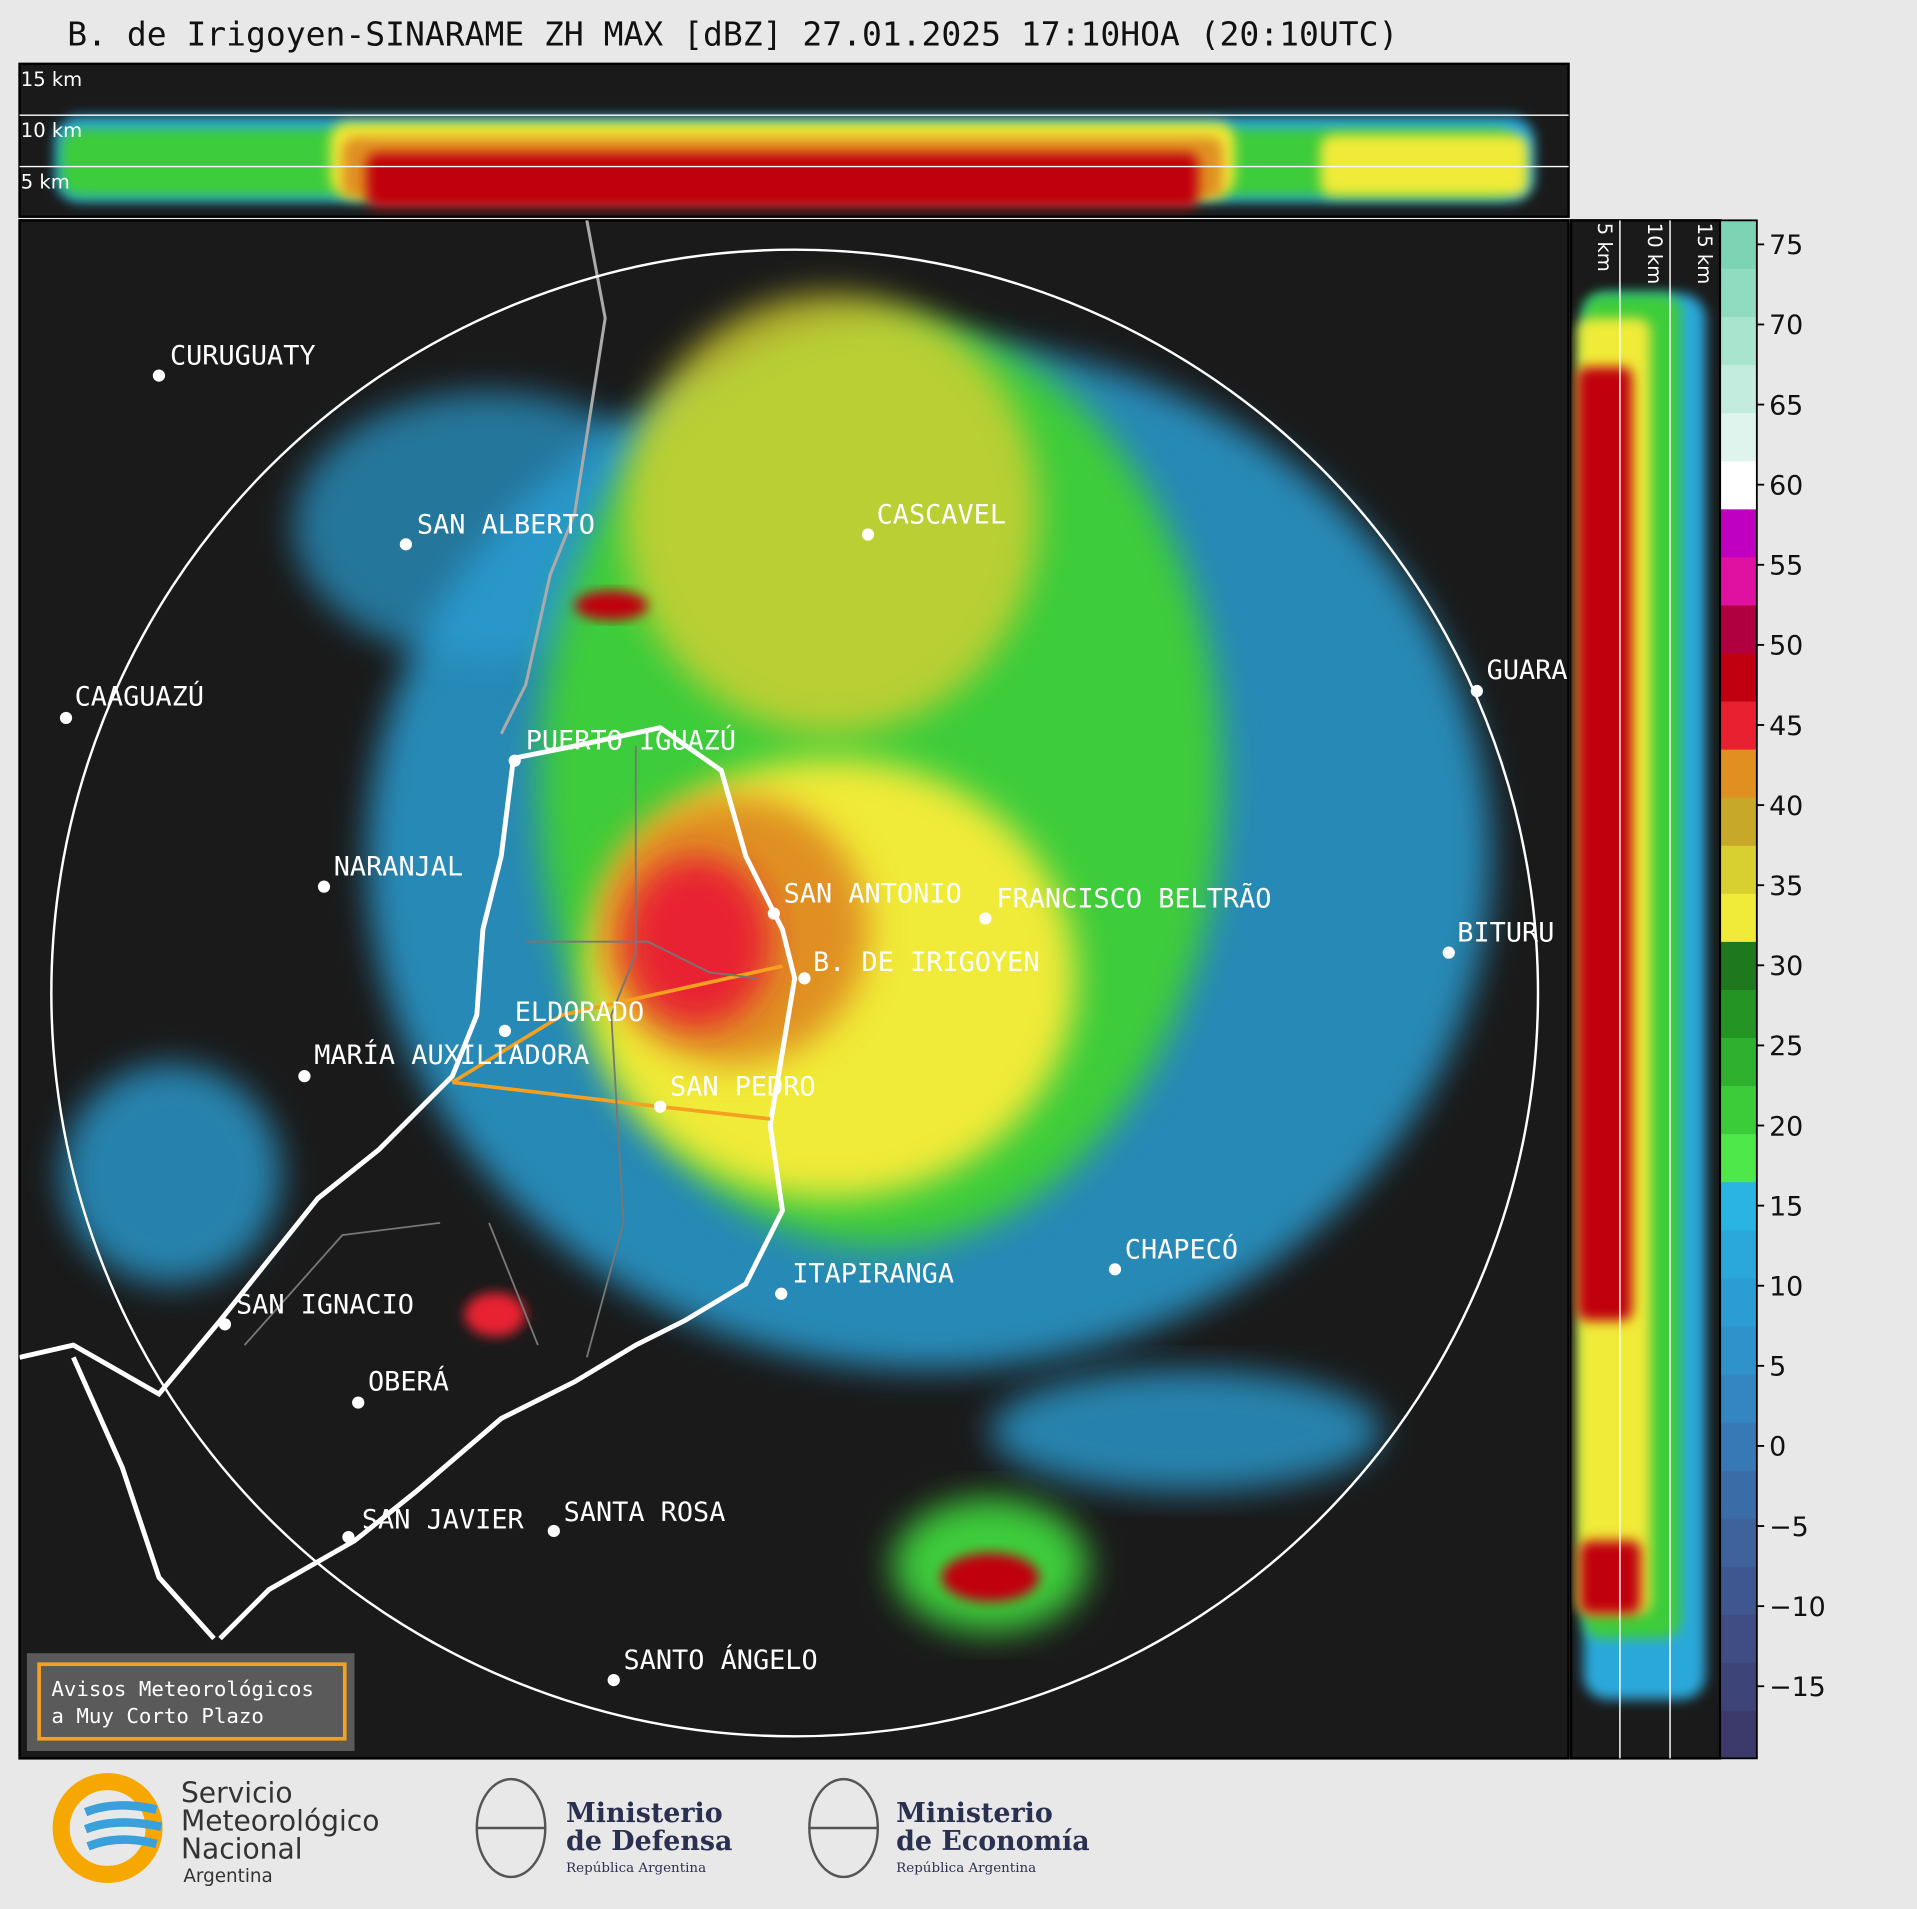 Image resolution: width=1917 pixels, height=1909 pixels. Describe the element at coordinates (157, 1716) in the screenshot. I see `warning-text: a Muy Corto Plazo` at that location.